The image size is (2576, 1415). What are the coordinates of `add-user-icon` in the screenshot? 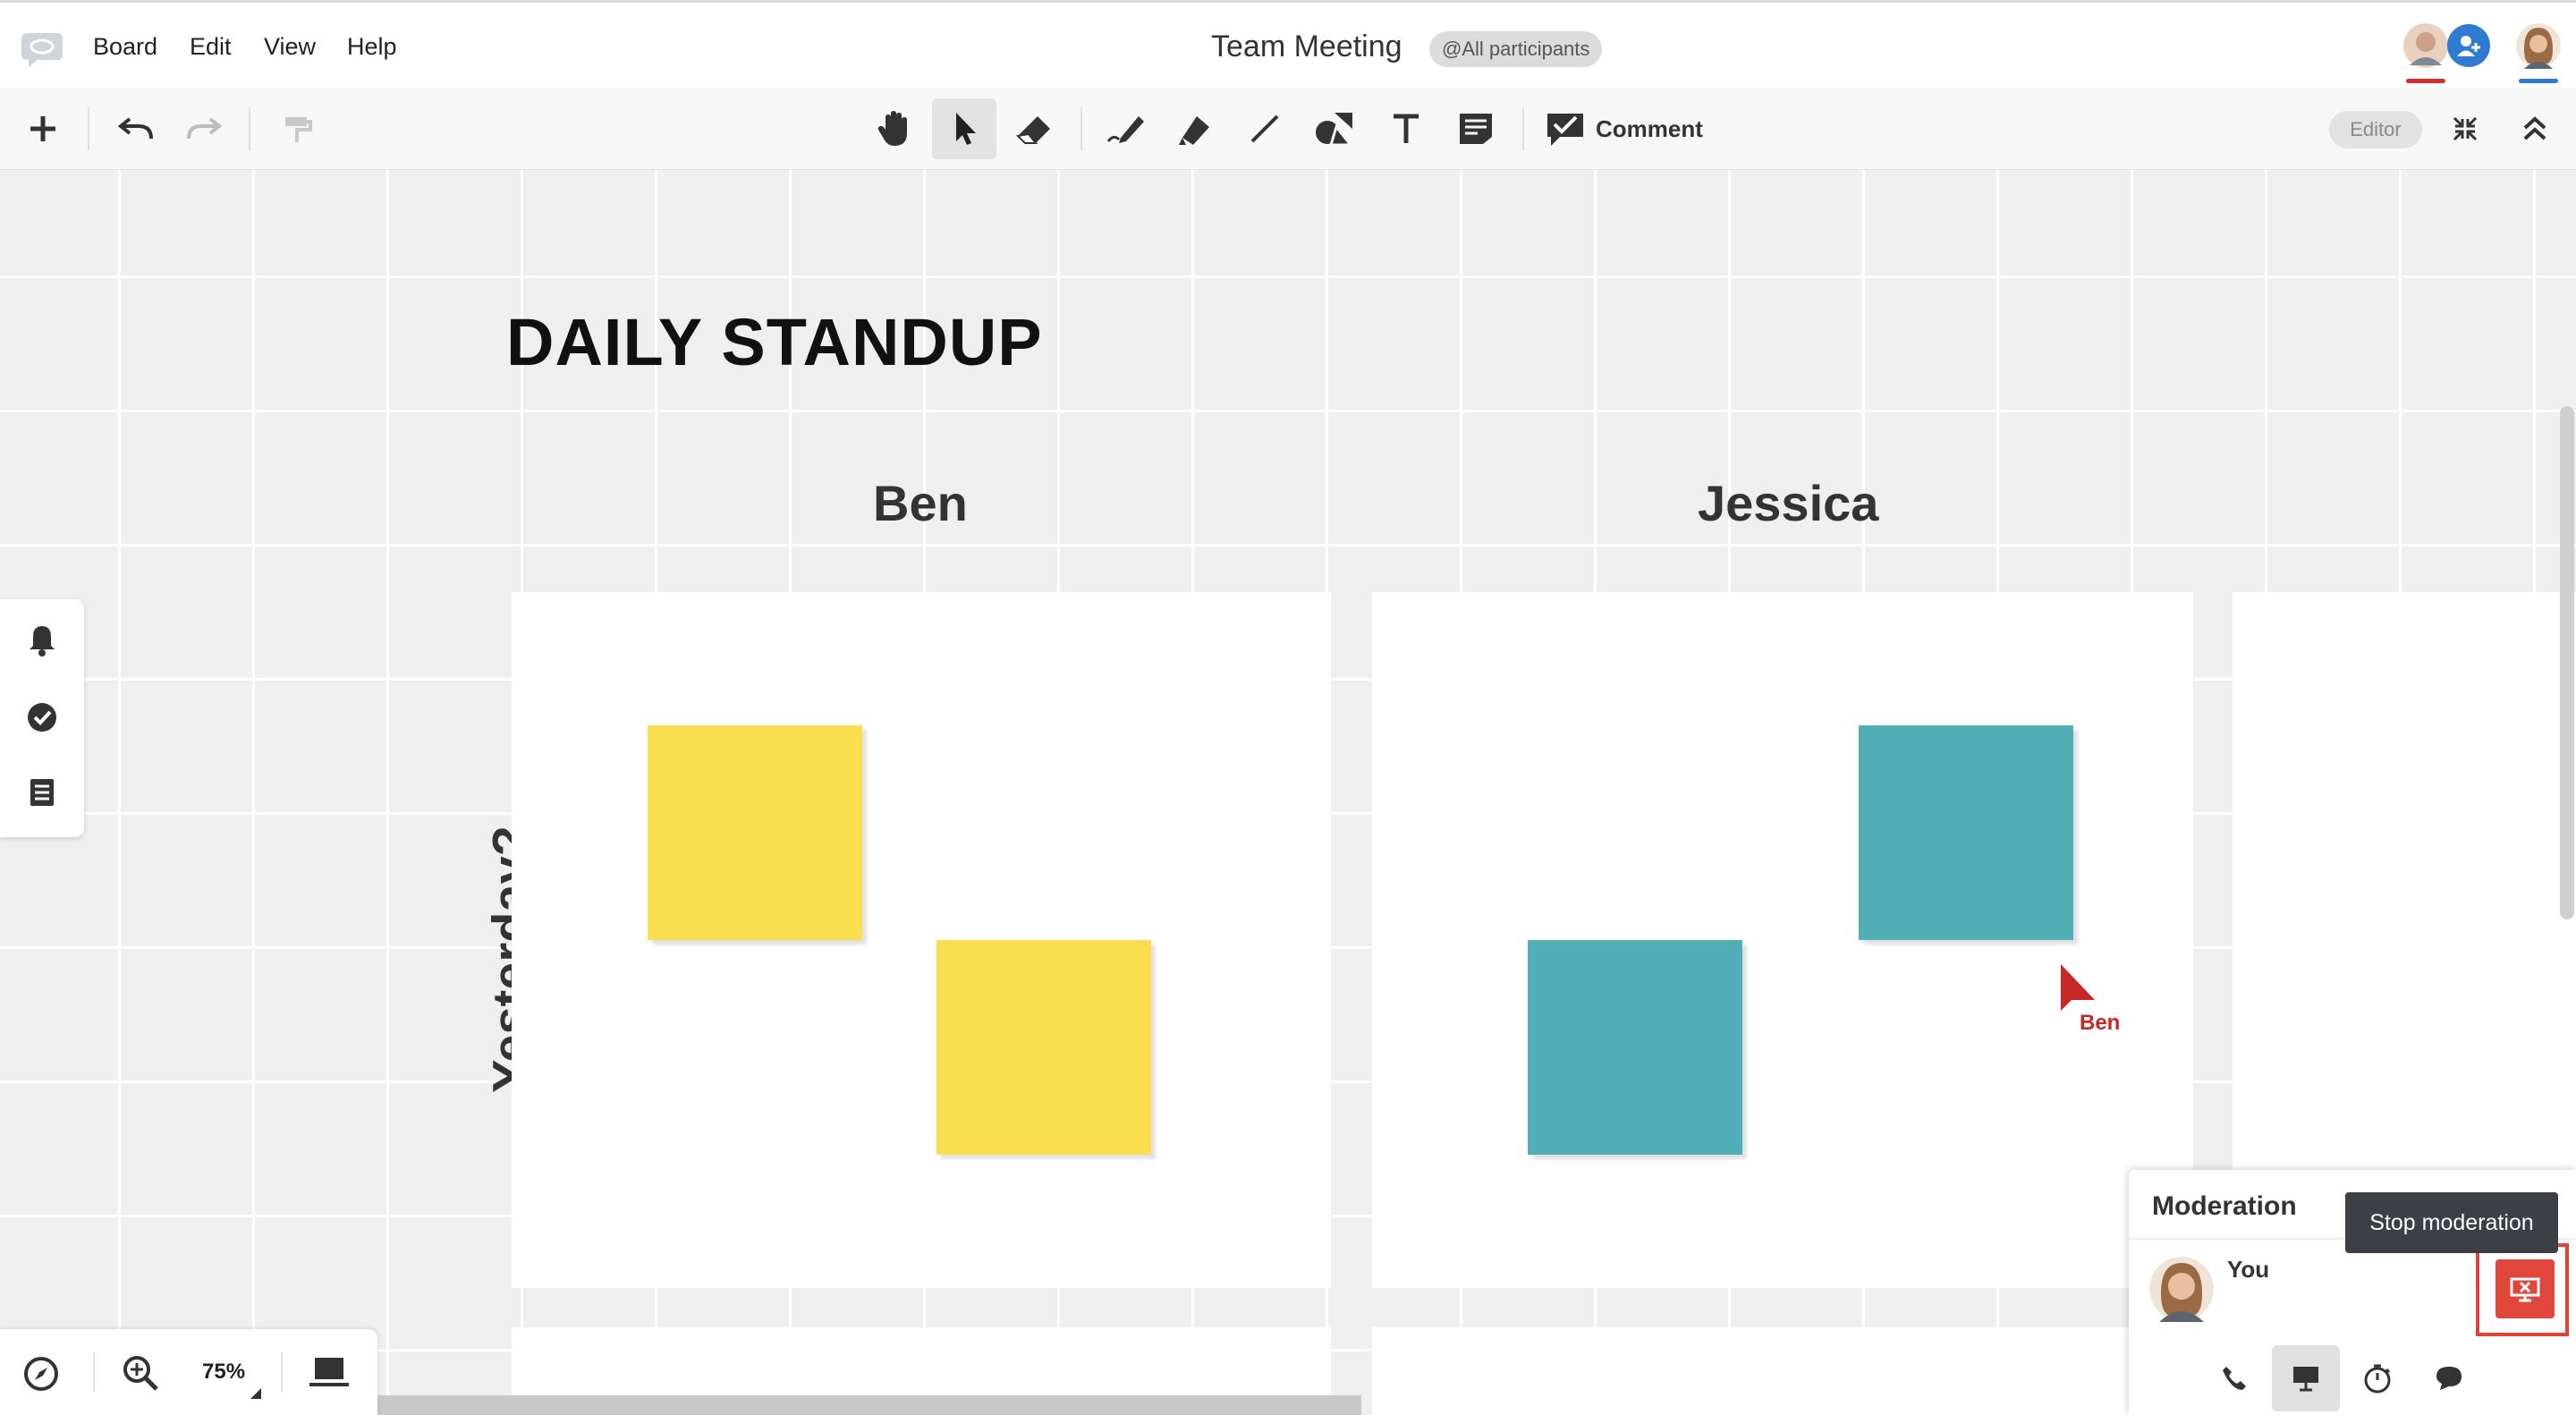 It's located at (2468, 45).